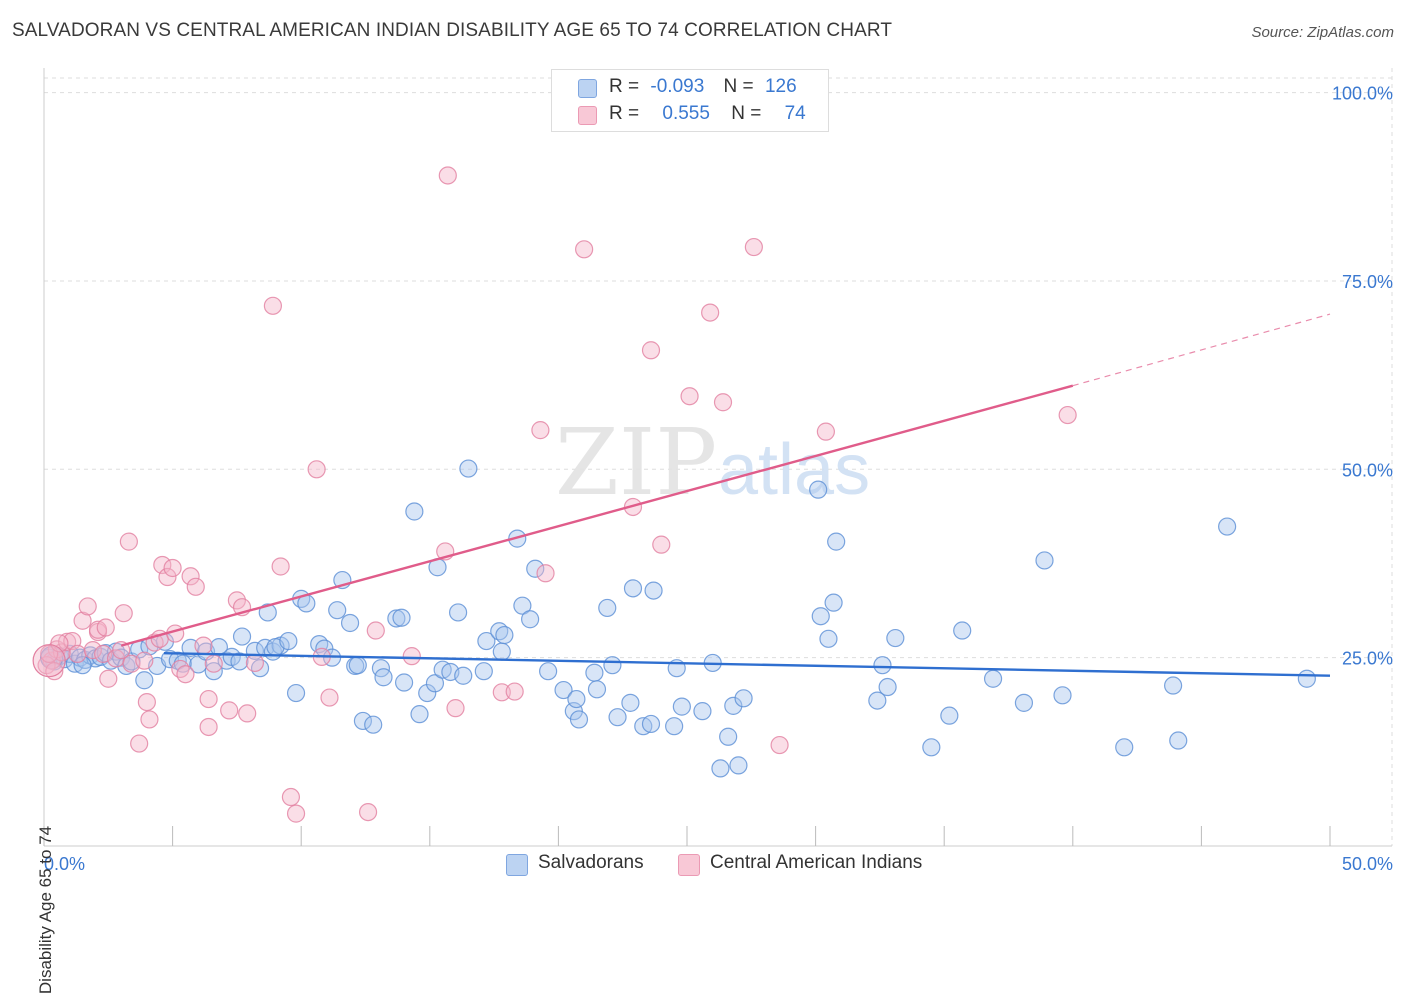 Image resolution: width=1406 pixels, height=994 pixels. Describe the element at coordinates (1367, 659) in the screenshot. I see `y-tick-label: 25.0%` at that location.